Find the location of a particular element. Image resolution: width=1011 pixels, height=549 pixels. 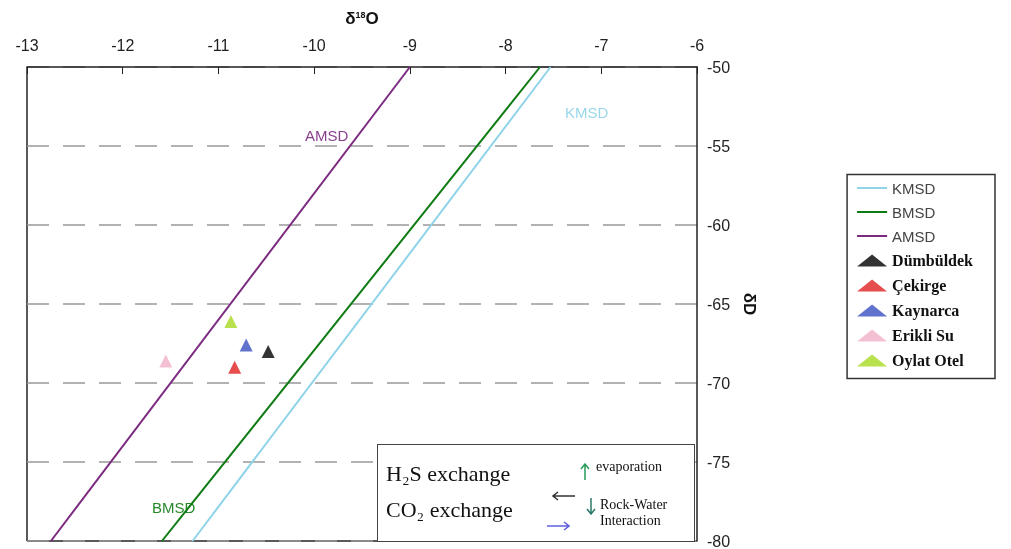

legend-label: Dümbüldek is located at coordinates (933, 260).